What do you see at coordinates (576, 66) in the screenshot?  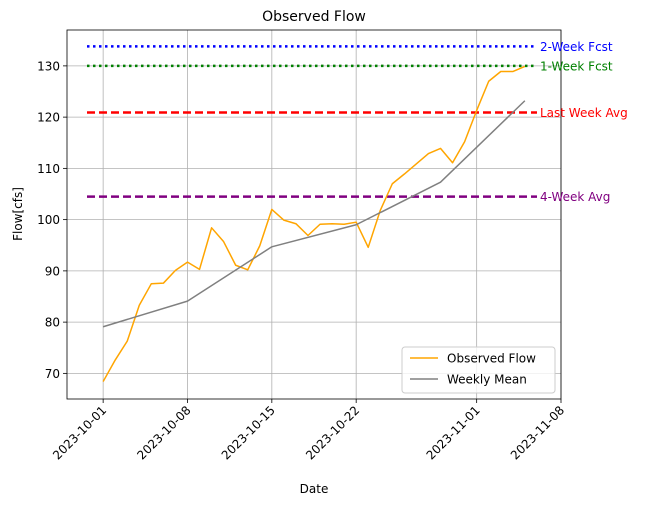 I see `reference-label-1-week-fcst: 1-Week Fcst` at bounding box center [576, 66].